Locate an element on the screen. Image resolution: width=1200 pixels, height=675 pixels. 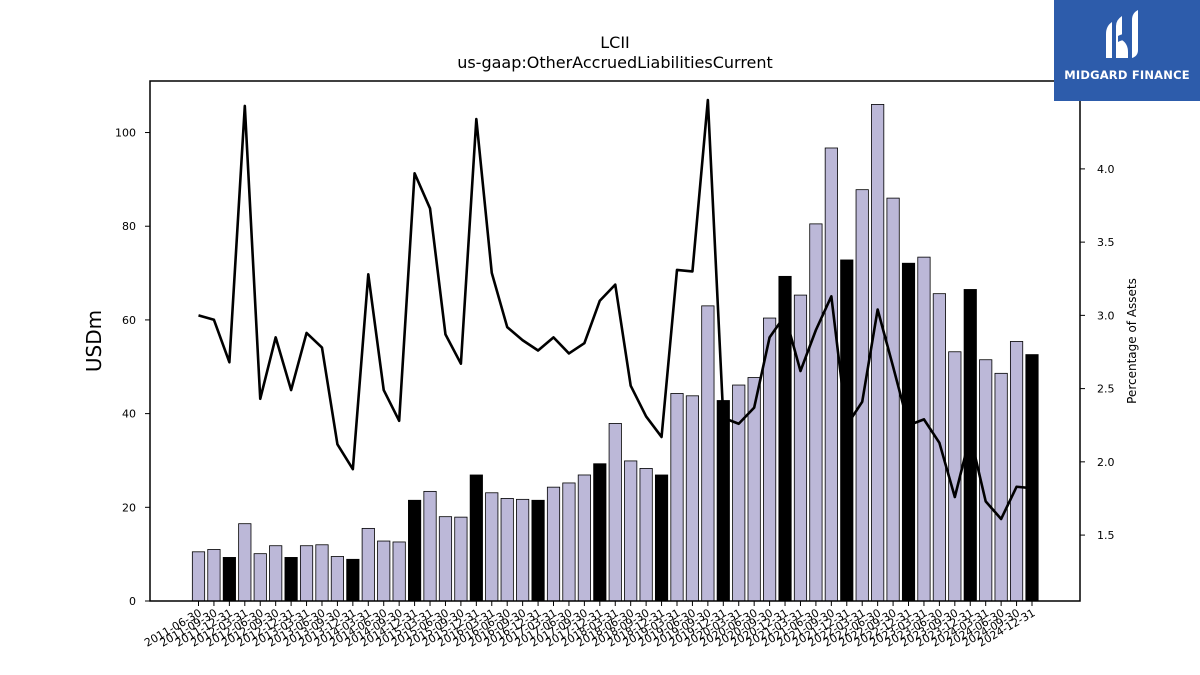
y2-tick-label: 3.0 is located at coordinates (1106, 315).